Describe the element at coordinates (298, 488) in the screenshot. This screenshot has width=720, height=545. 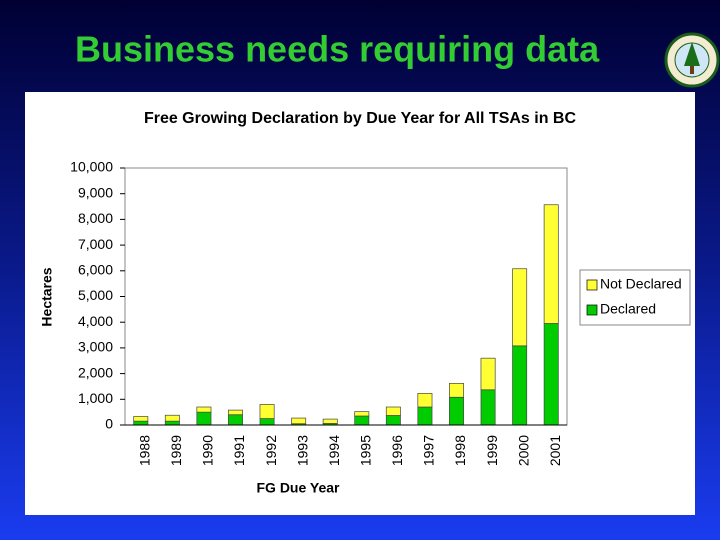
I see `x-axis-title: FG Due Year` at that location.